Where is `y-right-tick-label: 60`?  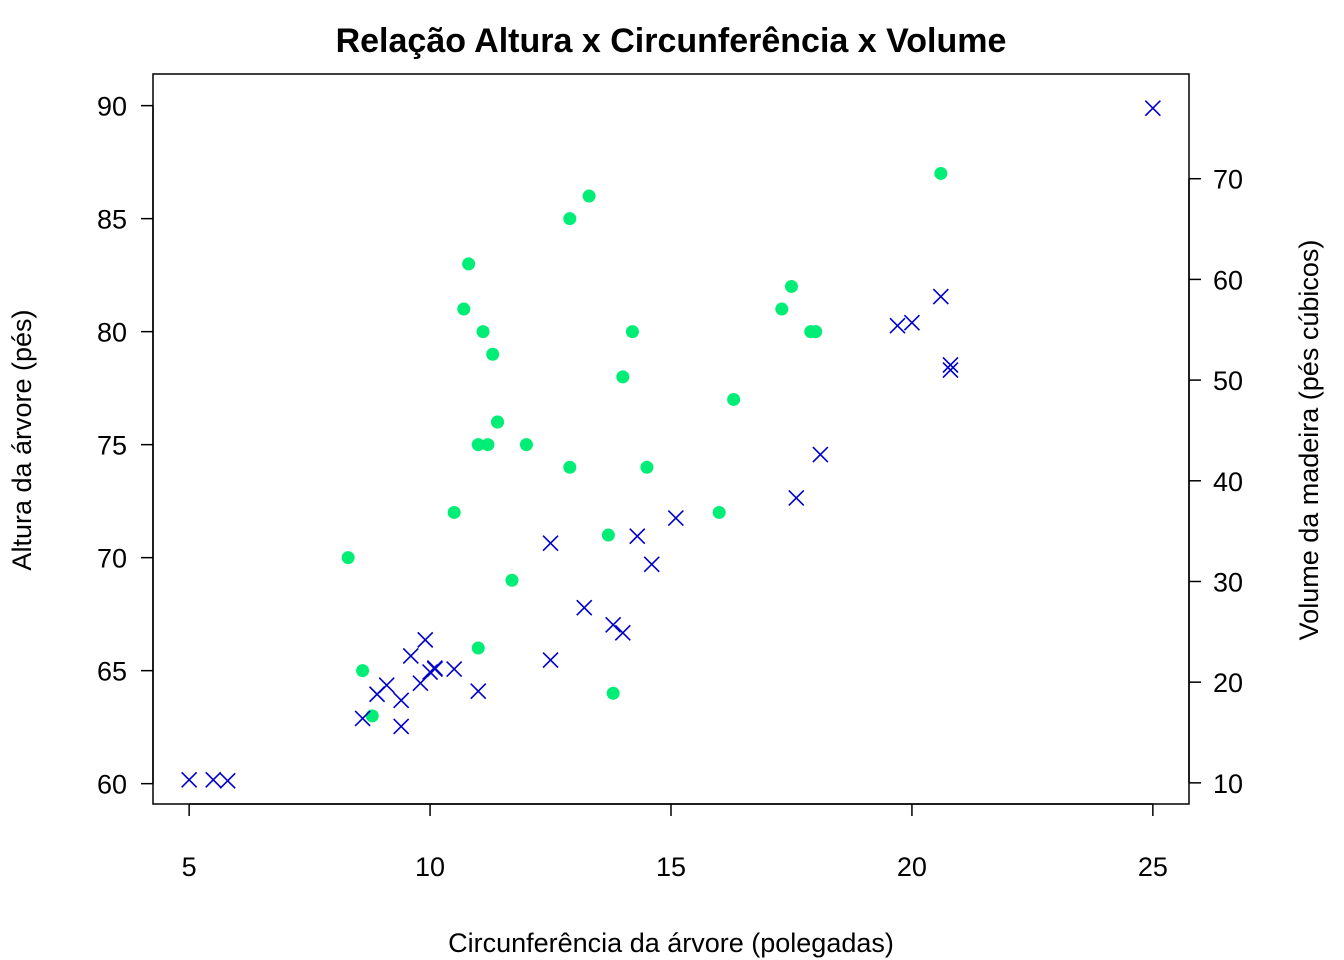
y-right-tick-label: 60 is located at coordinates (1228, 280).